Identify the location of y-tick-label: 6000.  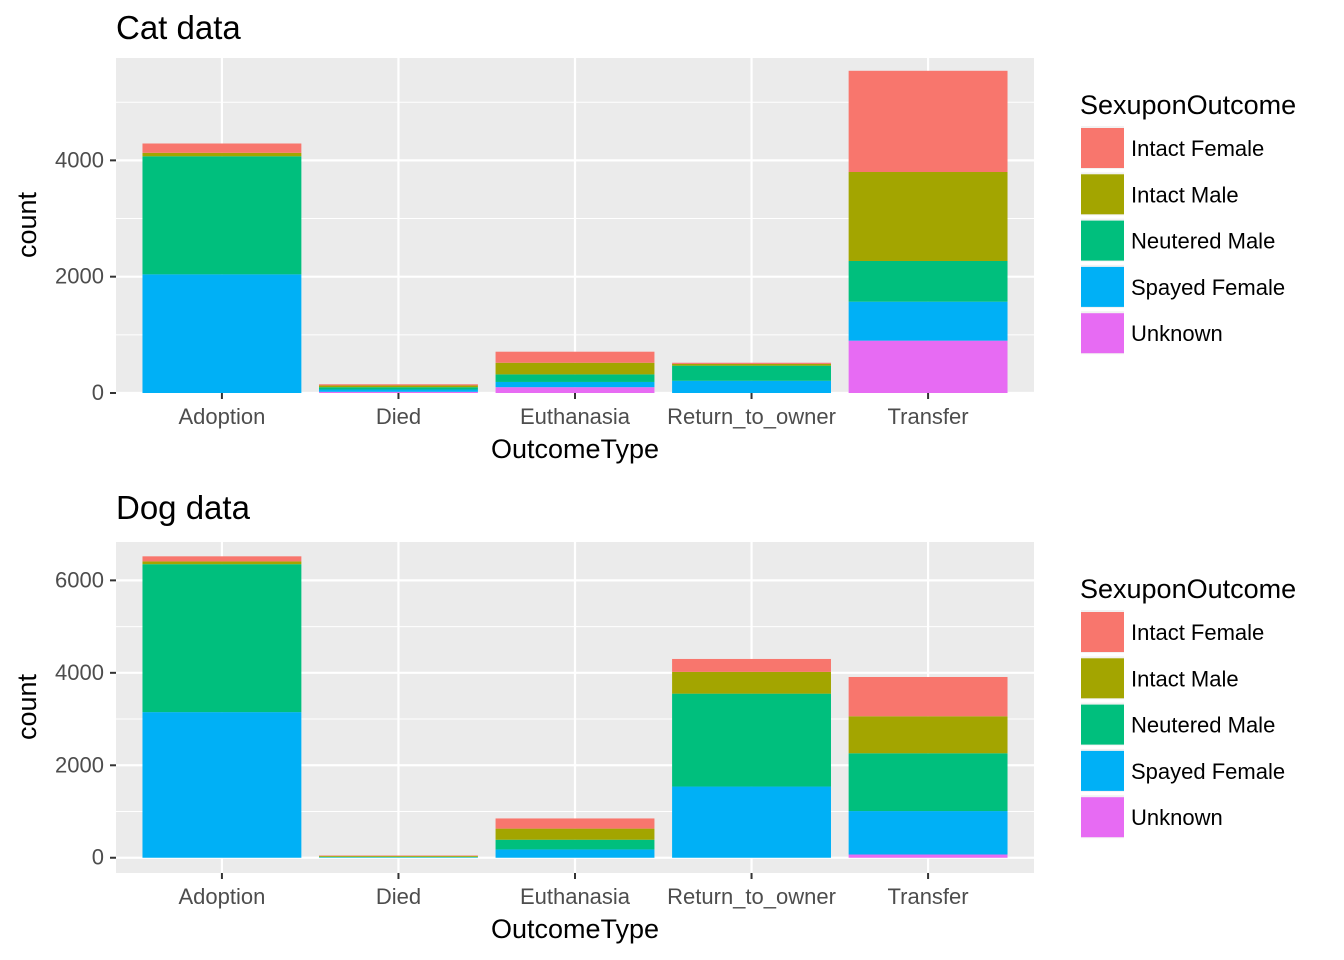
(79, 579).